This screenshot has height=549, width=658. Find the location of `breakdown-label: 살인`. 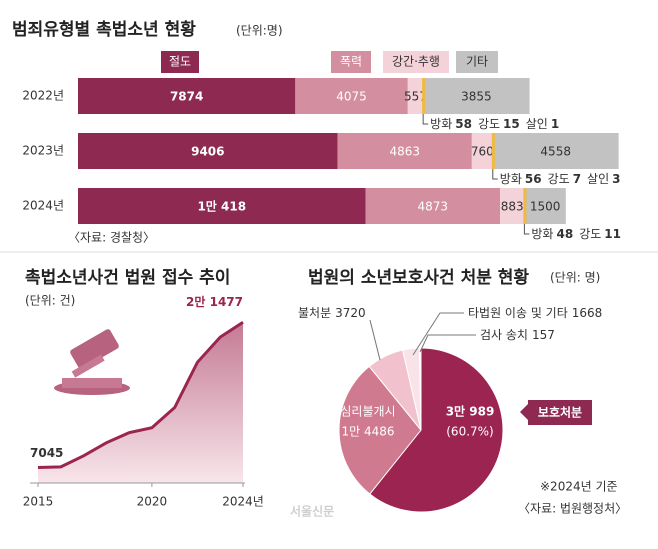

breakdown-label: 살인 is located at coordinates (537, 124).